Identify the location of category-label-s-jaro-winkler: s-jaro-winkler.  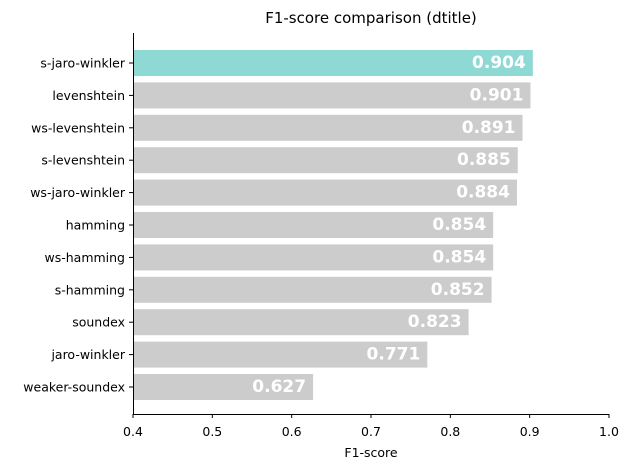
(82, 63).